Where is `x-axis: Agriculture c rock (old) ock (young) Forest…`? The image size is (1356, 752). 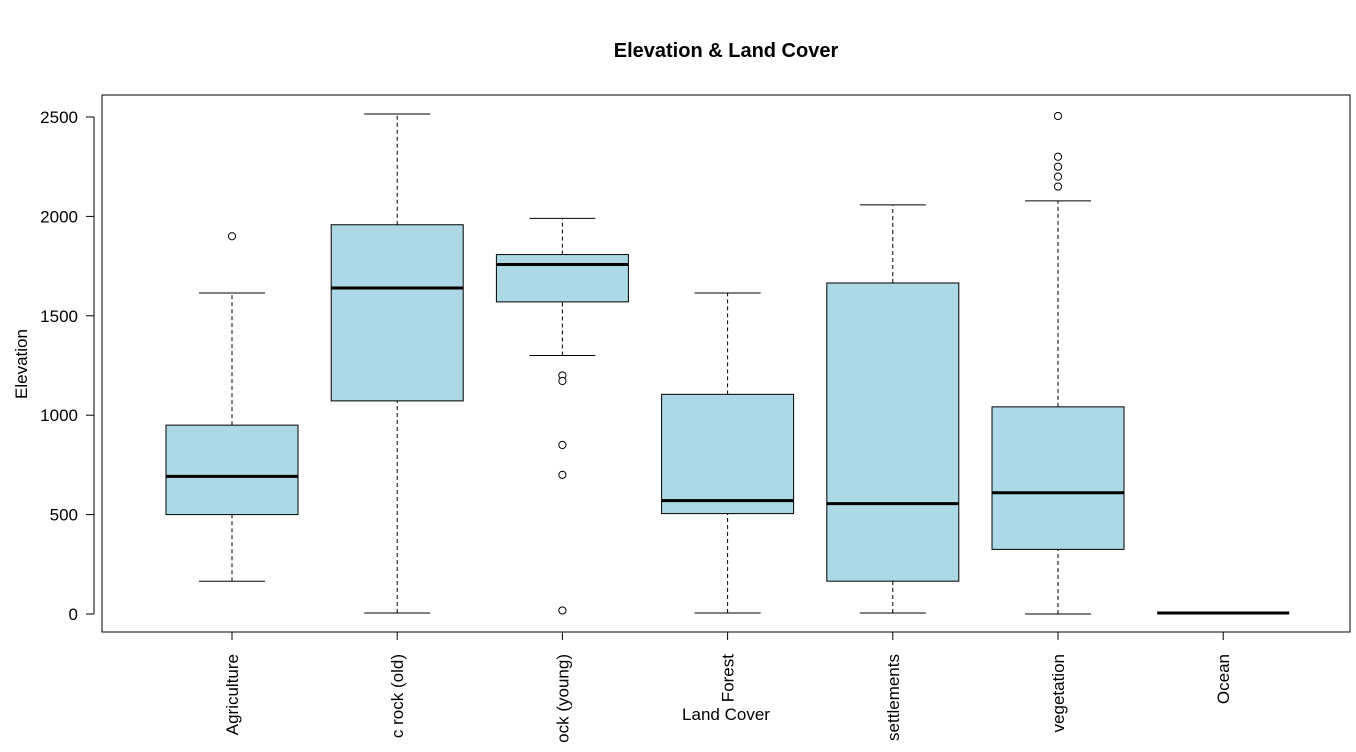 x-axis: Agriculture c rock (old) ock (young) Forest… is located at coordinates (728, 687).